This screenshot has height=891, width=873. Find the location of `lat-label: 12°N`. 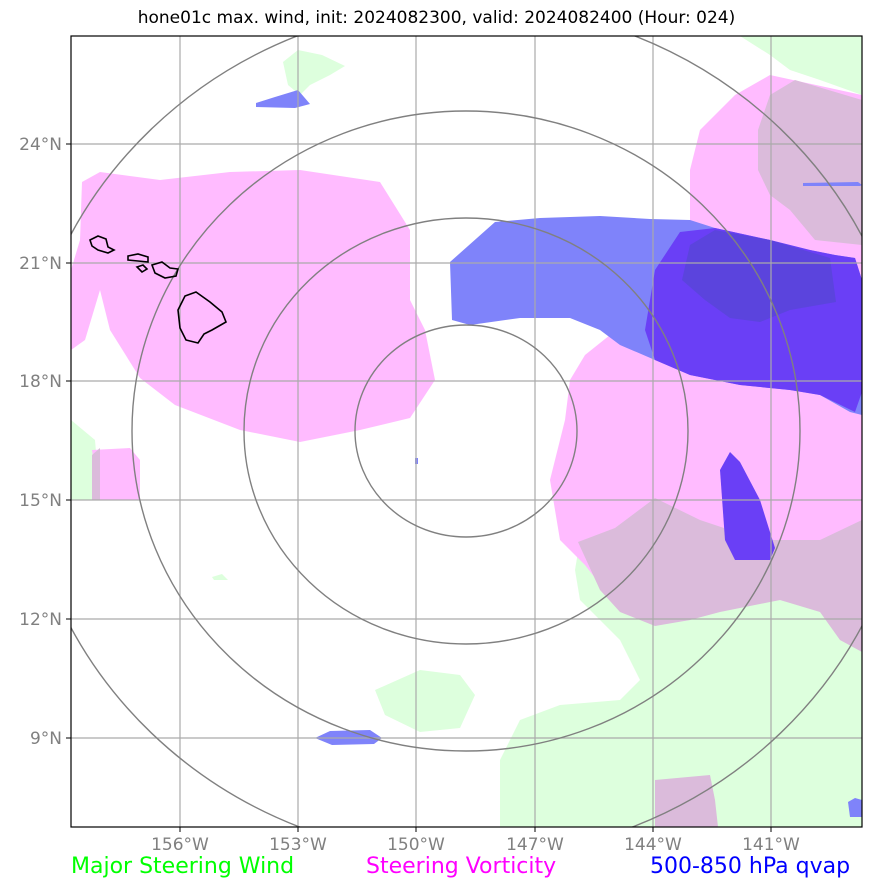

lat-label: 12°N is located at coordinates (40, 620).